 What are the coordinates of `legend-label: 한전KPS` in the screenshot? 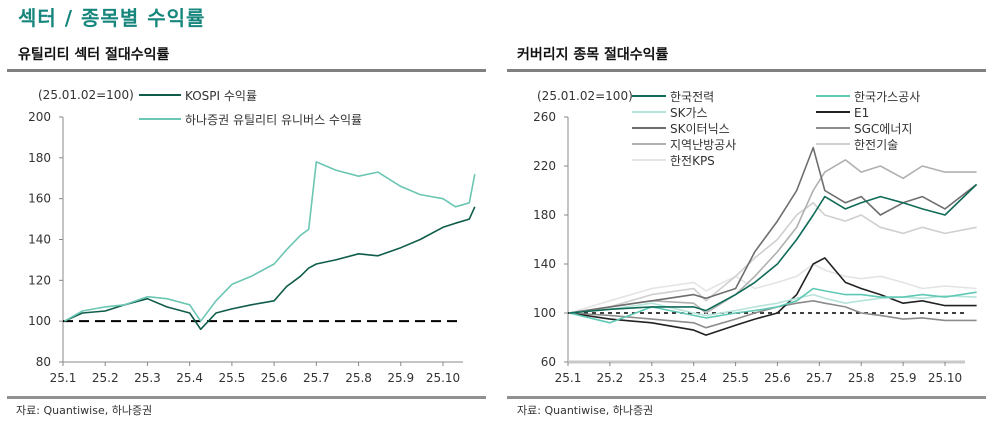 It's located at (692, 161).